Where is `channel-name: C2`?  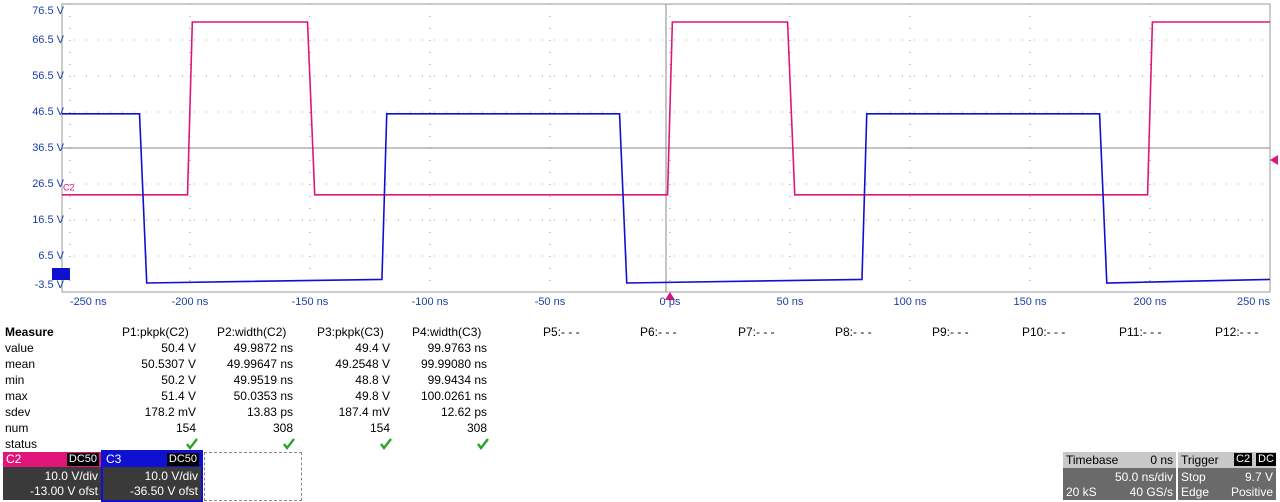
channel-name: C2 is located at coordinates (14, 459).